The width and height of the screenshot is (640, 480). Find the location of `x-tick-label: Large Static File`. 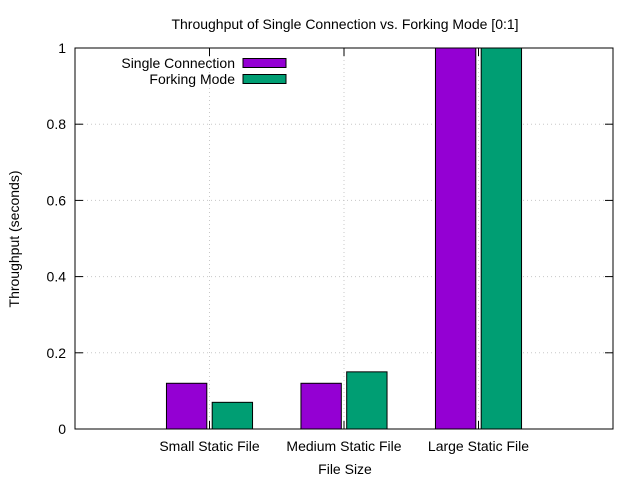

x-tick-label: Large Static File is located at coordinates (478, 446).